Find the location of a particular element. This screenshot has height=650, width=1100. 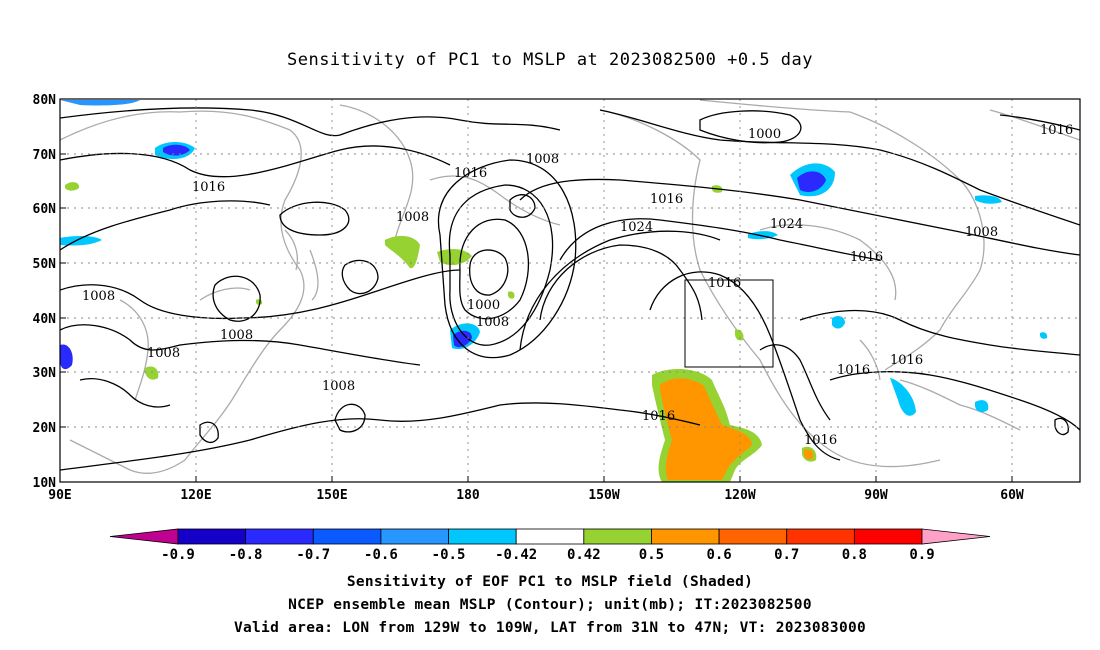

colorbar-low-triangle is located at coordinates (144, 536).